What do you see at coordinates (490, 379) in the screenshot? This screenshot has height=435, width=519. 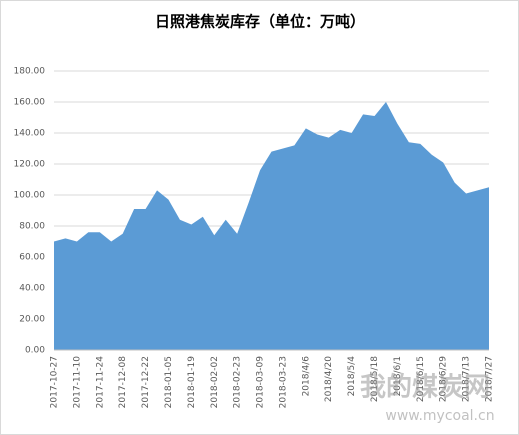 I see `x-tick-label: 2018/7/27` at bounding box center [490, 379].